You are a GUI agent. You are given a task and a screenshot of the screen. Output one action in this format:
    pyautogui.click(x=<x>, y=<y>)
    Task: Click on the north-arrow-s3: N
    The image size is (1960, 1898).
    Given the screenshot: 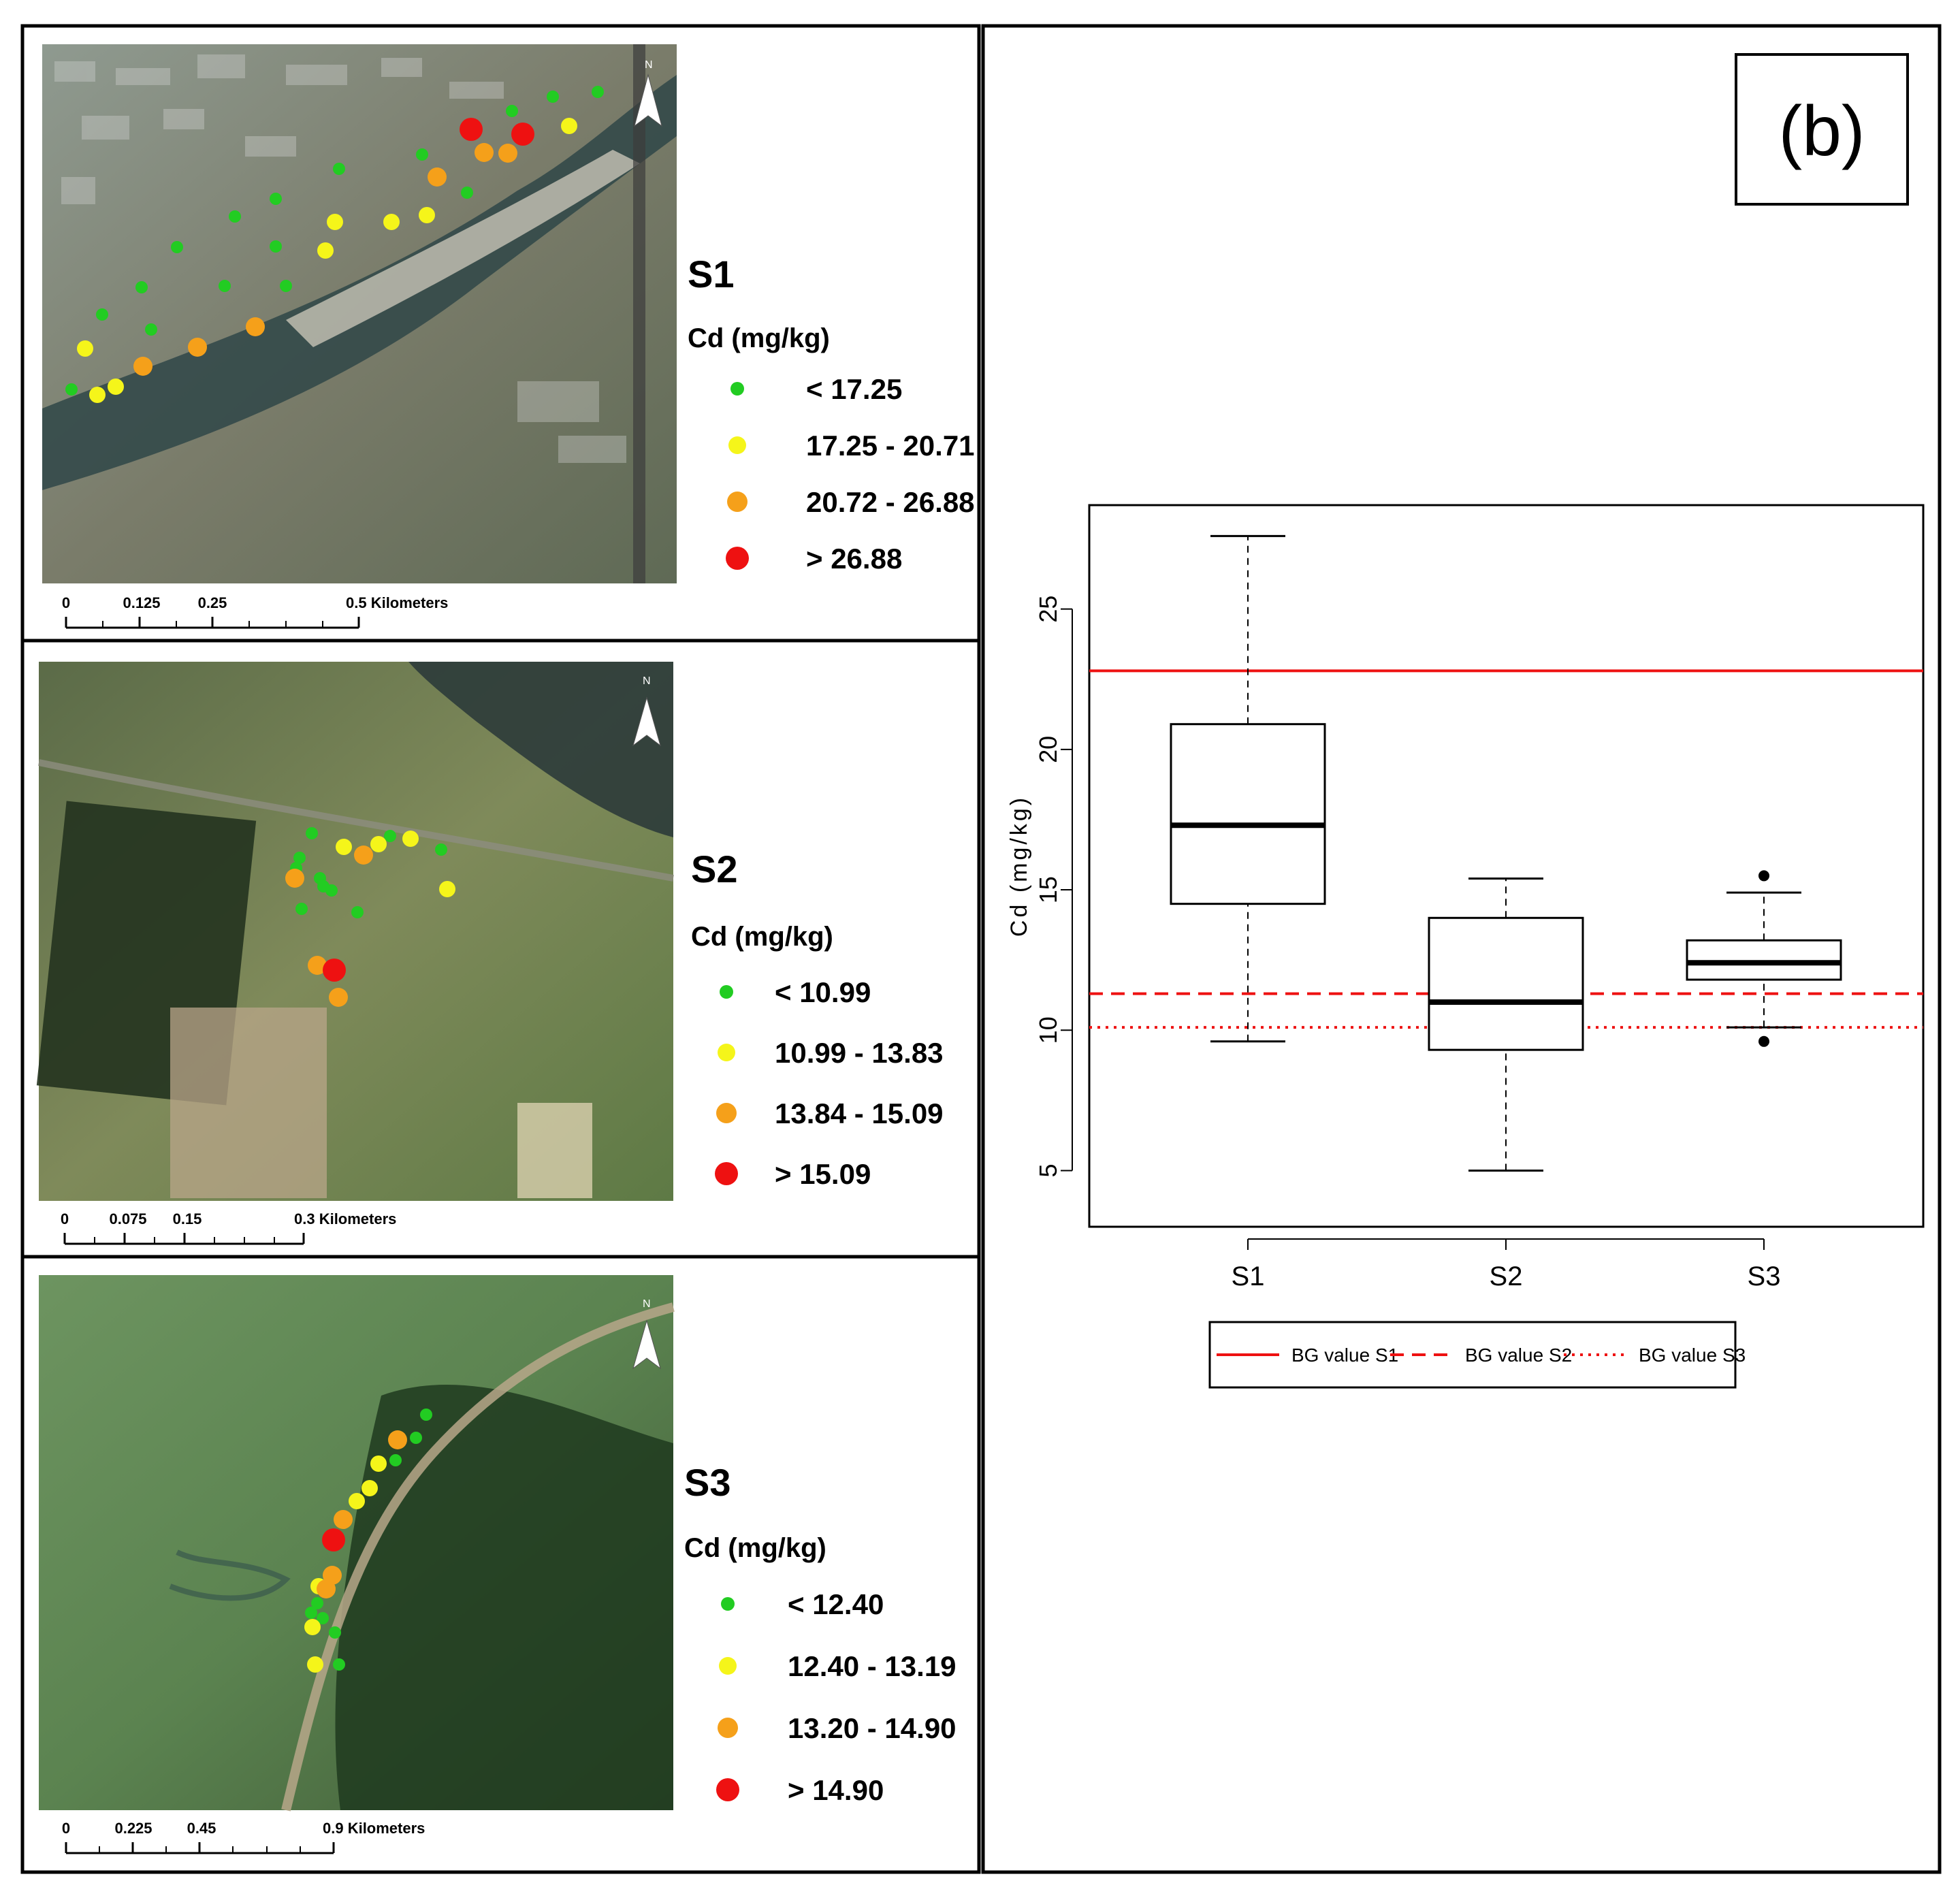 What is the action you would take?
    pyautogui.click(x=646, y=1334)
    